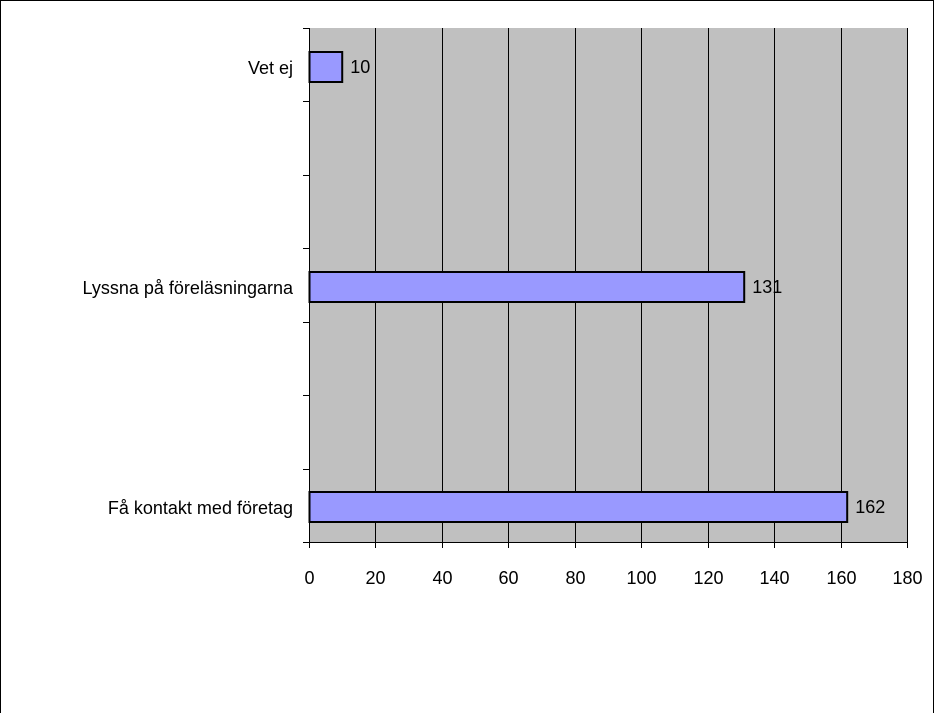 The height and width of the screenshot is (714, 934). Describe the element at coordinates (575, 578) in the screenshot. I see `x-tick-label-80: 80` at that location.